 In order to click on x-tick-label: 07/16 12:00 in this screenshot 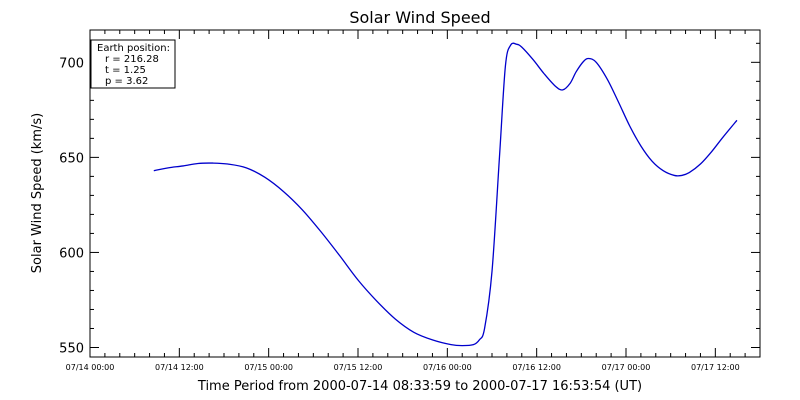, I will do `click(536, 367)`.